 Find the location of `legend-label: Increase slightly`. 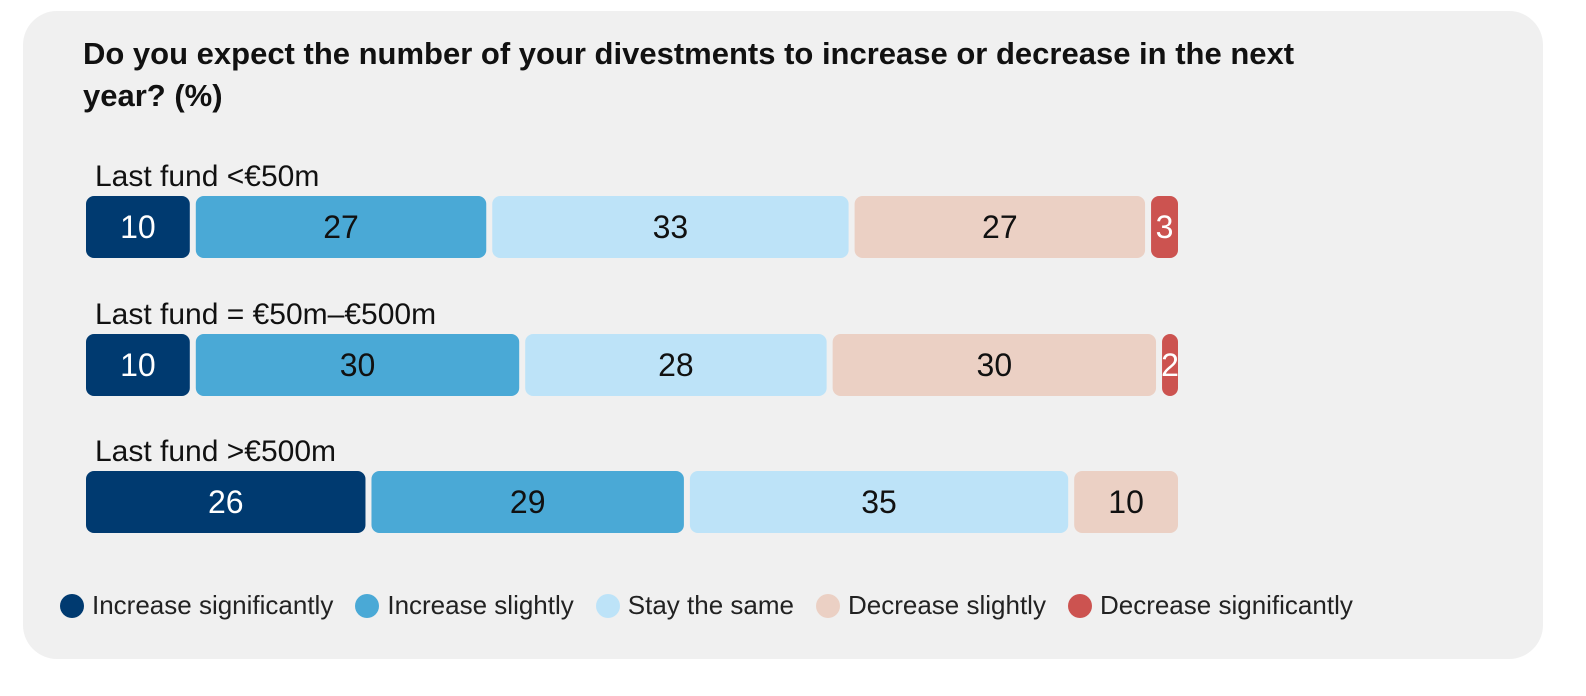

legend-label: Increase slightly is located at coordinates (480, 605).